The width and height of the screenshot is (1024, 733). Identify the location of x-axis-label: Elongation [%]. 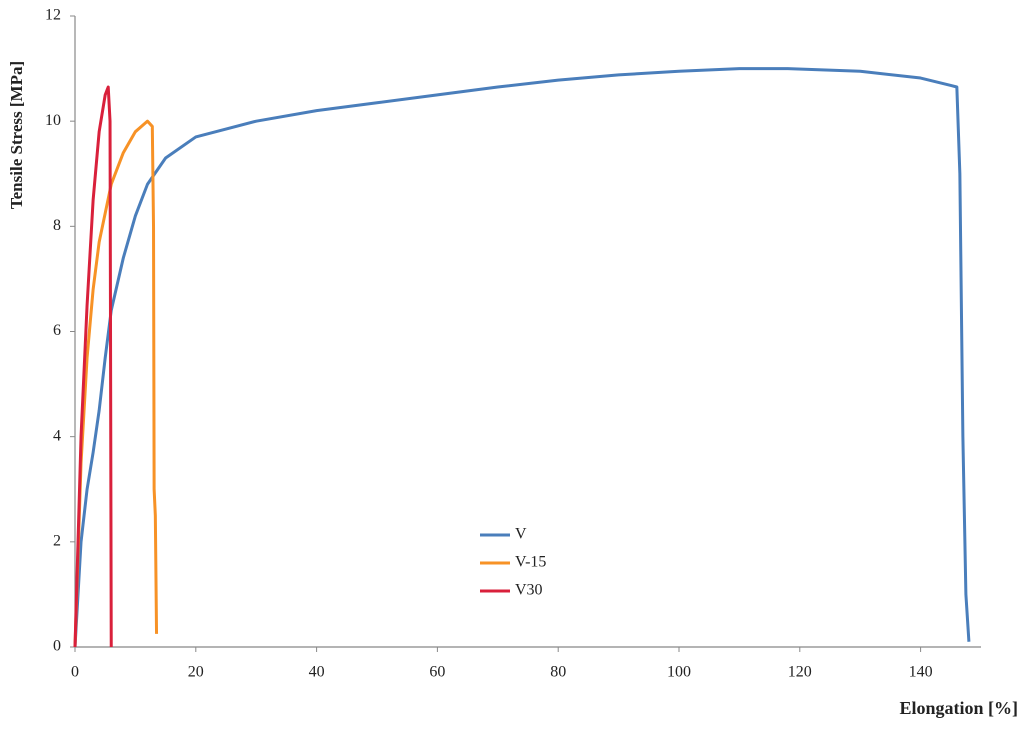
(958, 708).